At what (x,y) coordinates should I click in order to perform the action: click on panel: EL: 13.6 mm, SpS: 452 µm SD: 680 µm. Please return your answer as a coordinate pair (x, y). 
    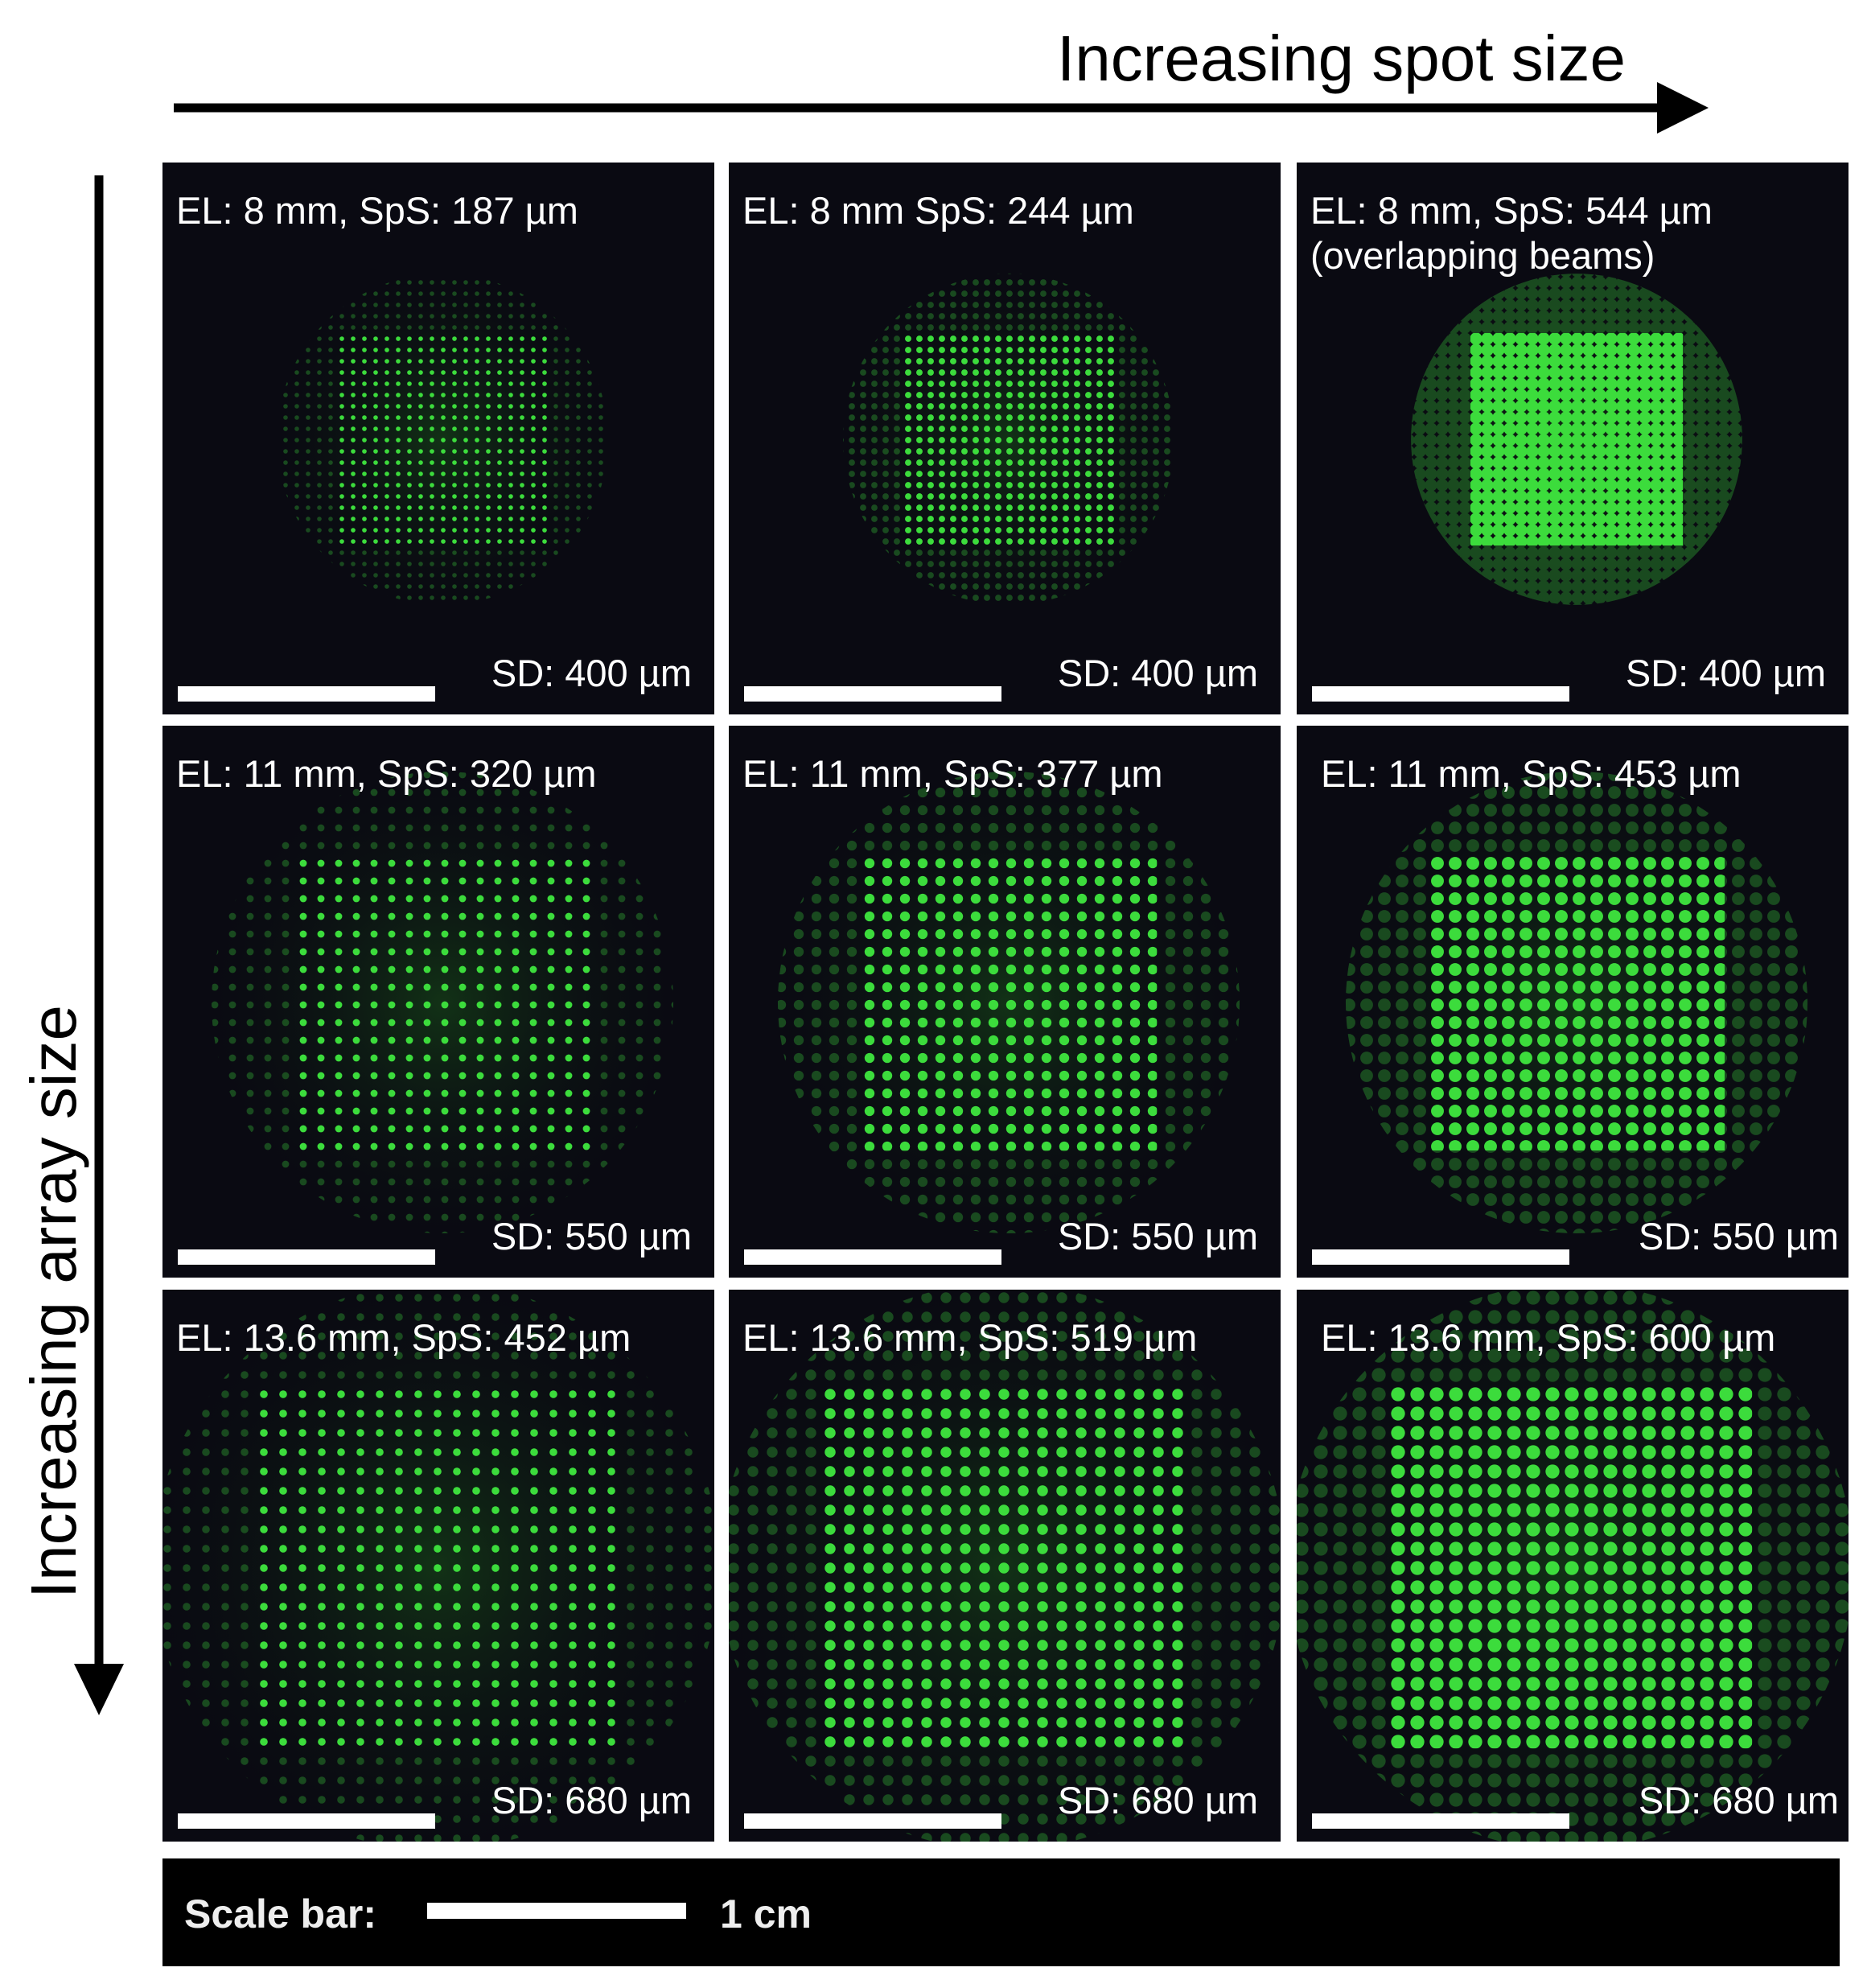
    Looking at the image, I should click on (438, 1566).